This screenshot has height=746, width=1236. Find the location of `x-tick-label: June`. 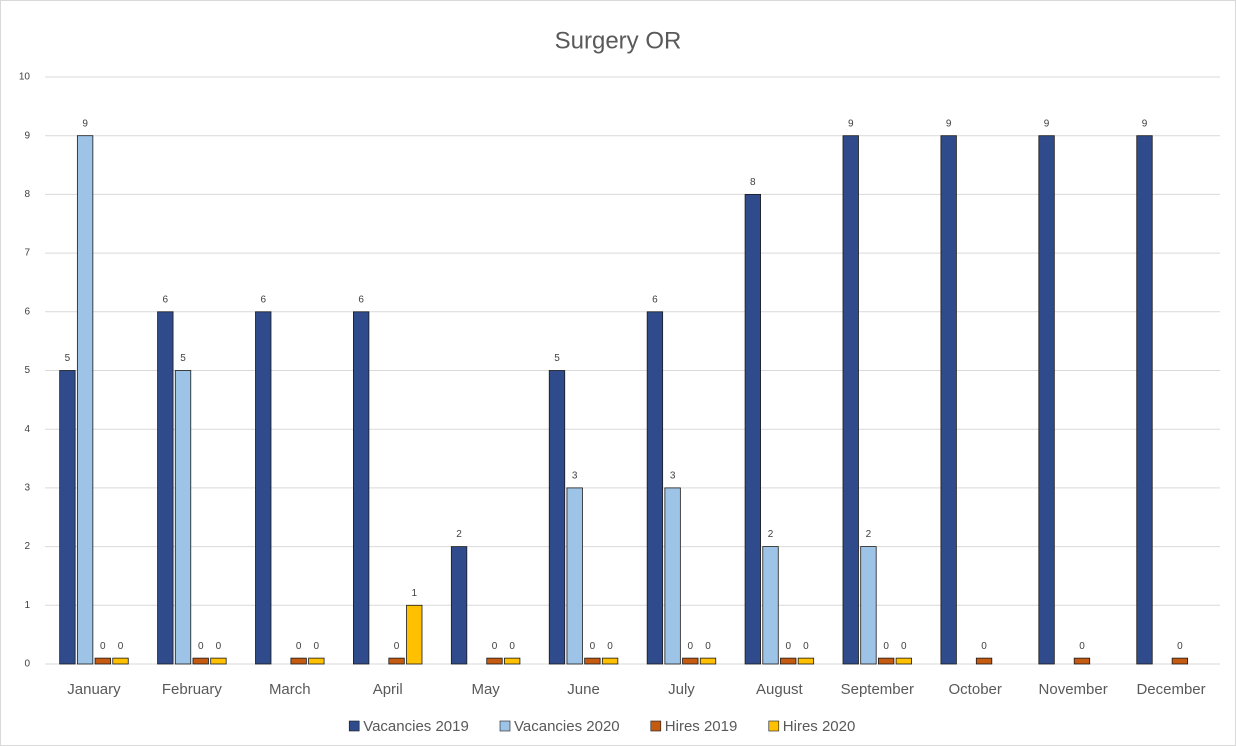

x-tick-label: June is located at coordinates (583, 689).